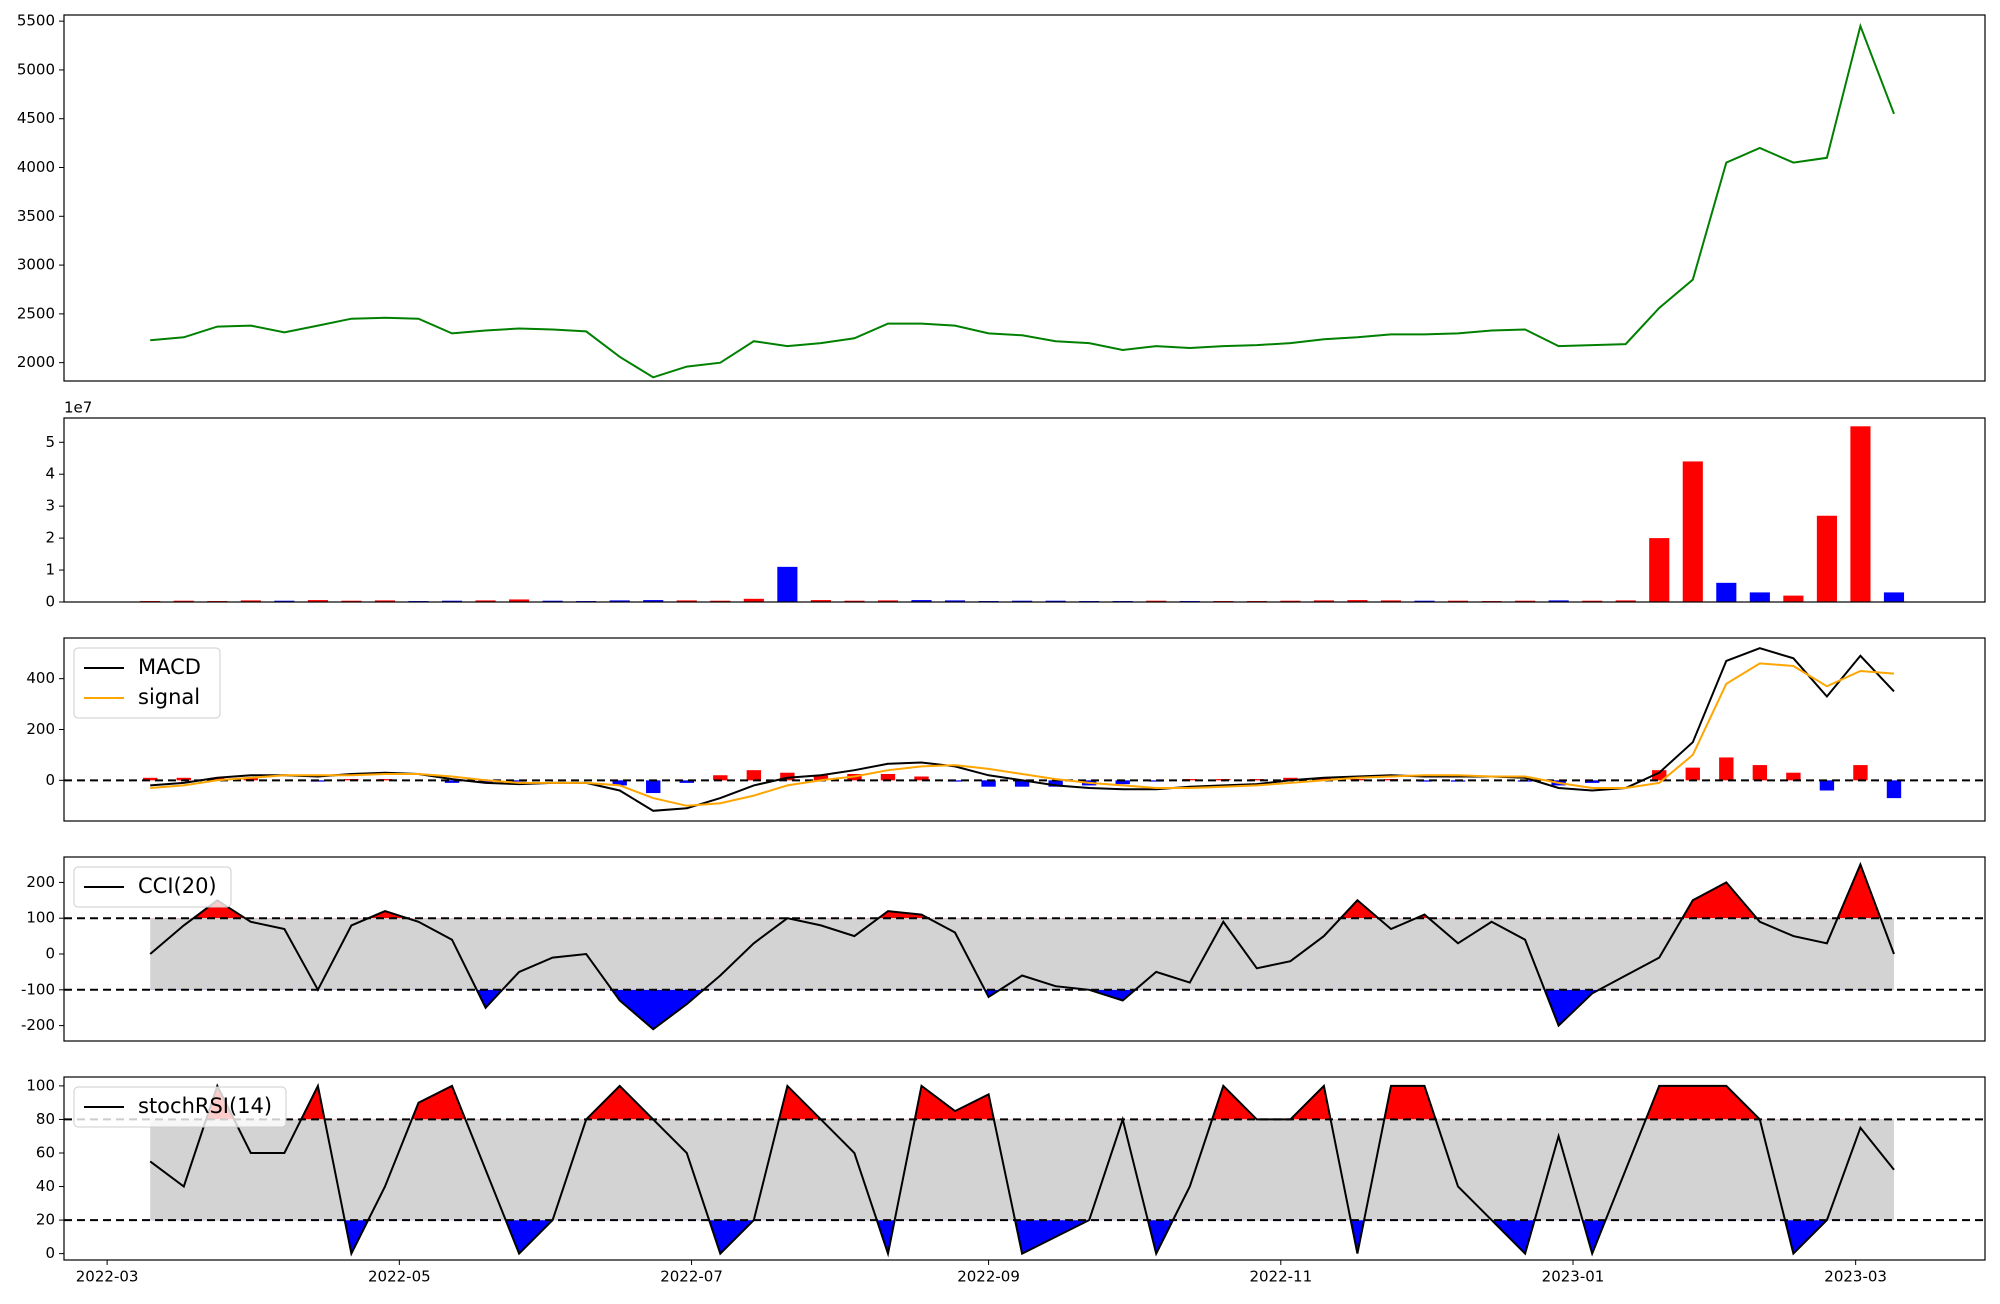  Describe the element at coordinates (1855, 1277) in the screenshot. I see `x-tick-label: 2023-03` at that location.